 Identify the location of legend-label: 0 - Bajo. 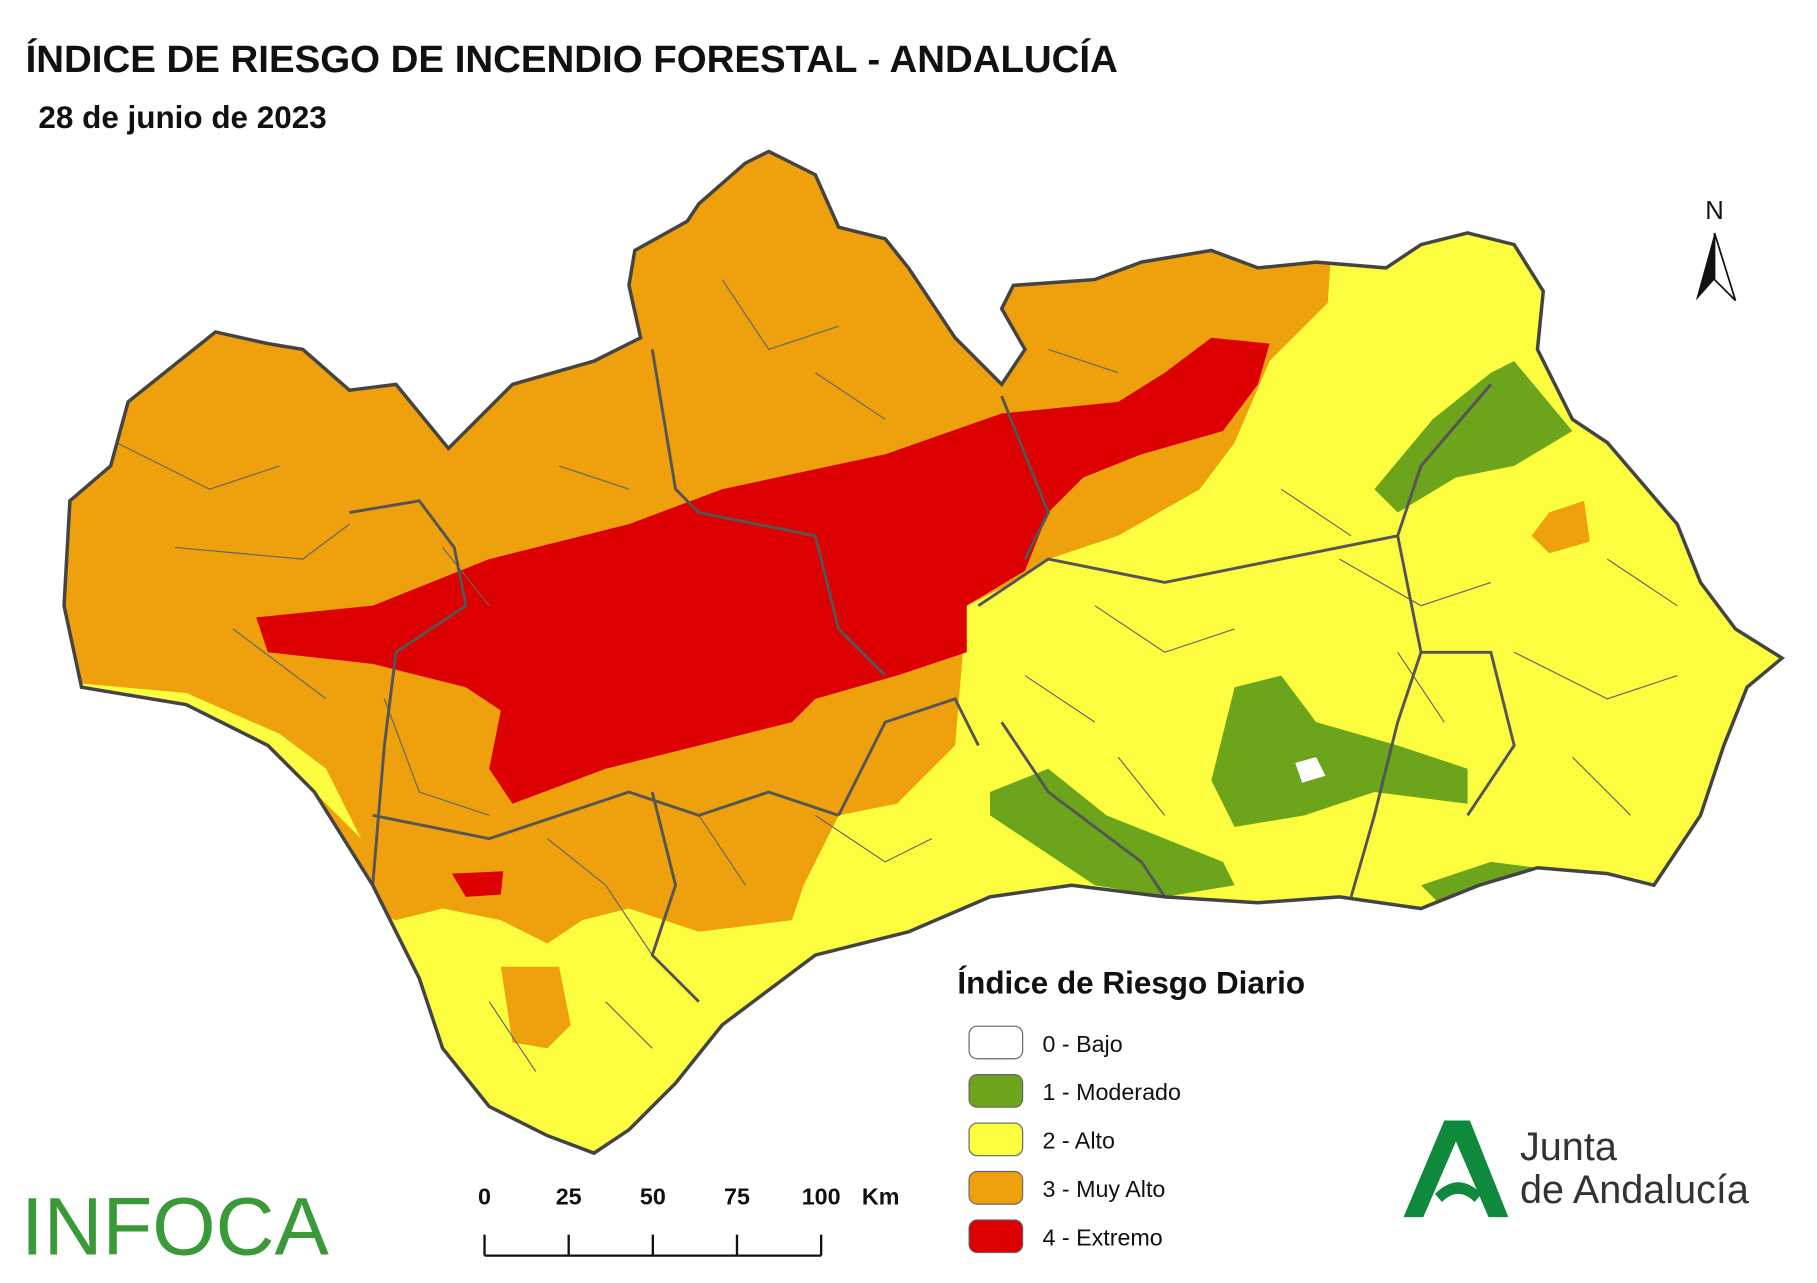
(1082, 1044).